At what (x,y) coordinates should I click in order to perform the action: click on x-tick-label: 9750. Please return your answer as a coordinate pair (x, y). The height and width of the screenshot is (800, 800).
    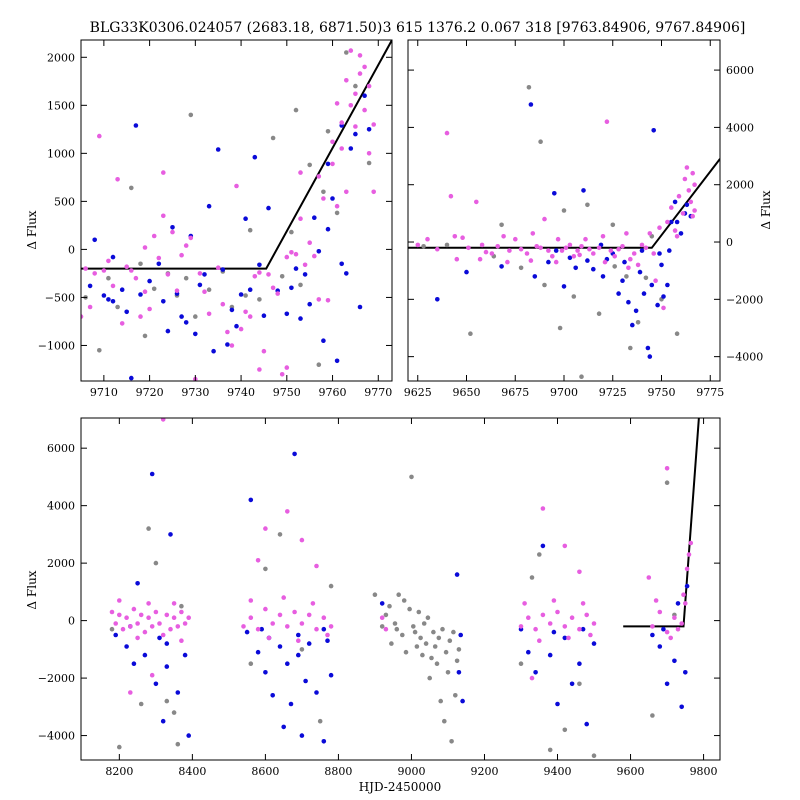
    Looking at the image, I should click on (662, 392).